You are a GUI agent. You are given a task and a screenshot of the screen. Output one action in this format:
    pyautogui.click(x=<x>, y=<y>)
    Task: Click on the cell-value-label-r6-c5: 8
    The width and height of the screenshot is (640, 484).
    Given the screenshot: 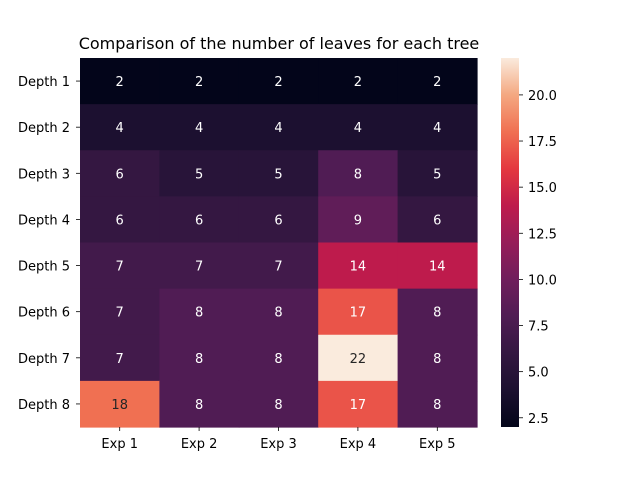 What is the action you would take?
    pyautogui.click(x=437, y=313)
    